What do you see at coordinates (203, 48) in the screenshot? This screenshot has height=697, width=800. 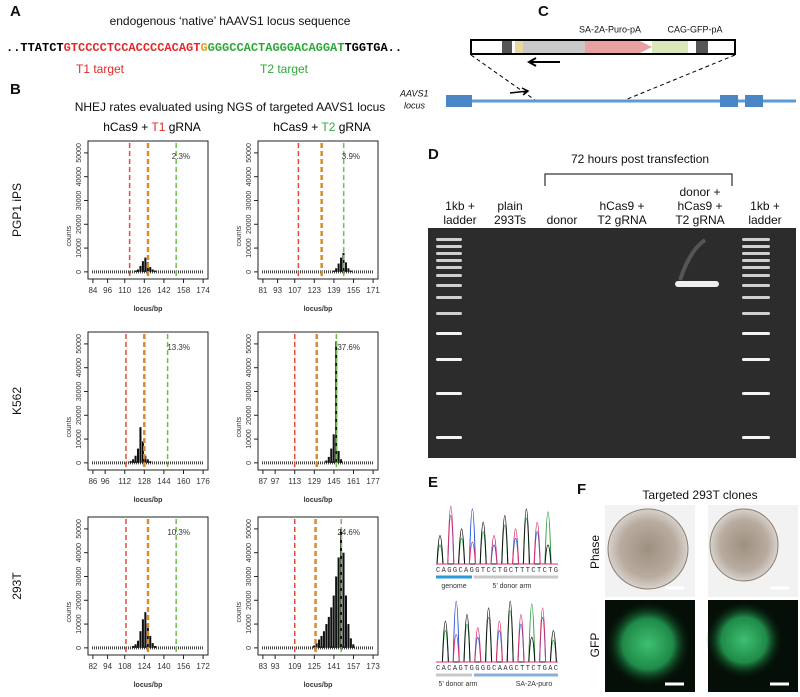 I see `sequence-segment: G` at bounding box center [203, 48].